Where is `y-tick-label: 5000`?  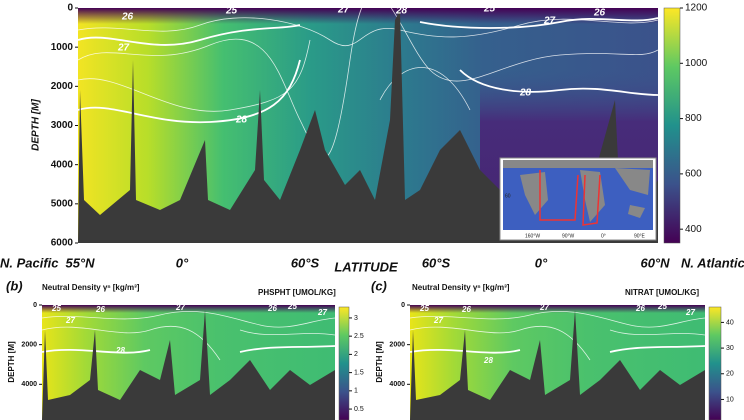
y-tick-label: 5000 is located at coordinates (62, 203).